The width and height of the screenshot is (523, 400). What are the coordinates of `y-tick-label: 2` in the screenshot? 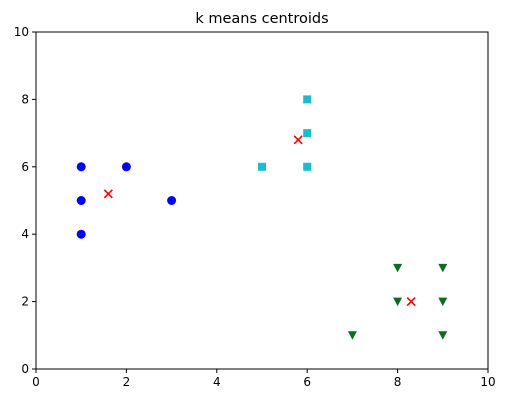 It's located at (25, 302).